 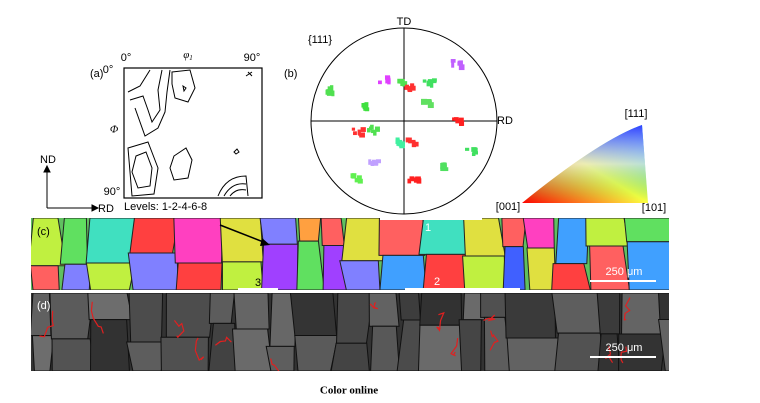 I want to click on ipf-label: [111], so click(x=636, y=114).